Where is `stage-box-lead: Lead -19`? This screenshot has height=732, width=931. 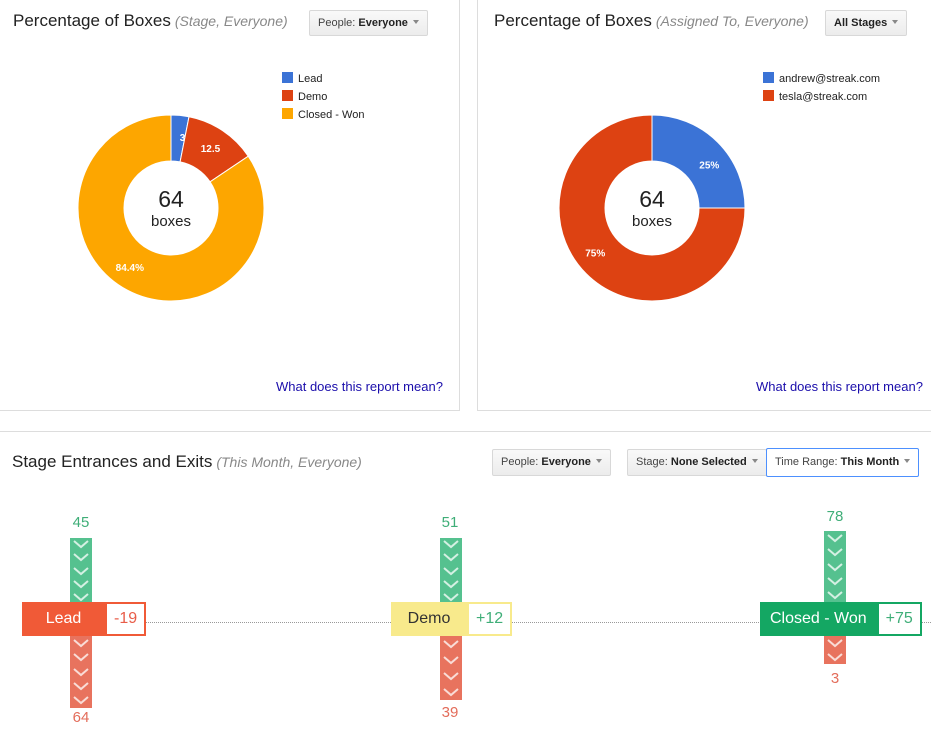 stage-box-lead: Lead -19 is located at coordinates (84, 619).